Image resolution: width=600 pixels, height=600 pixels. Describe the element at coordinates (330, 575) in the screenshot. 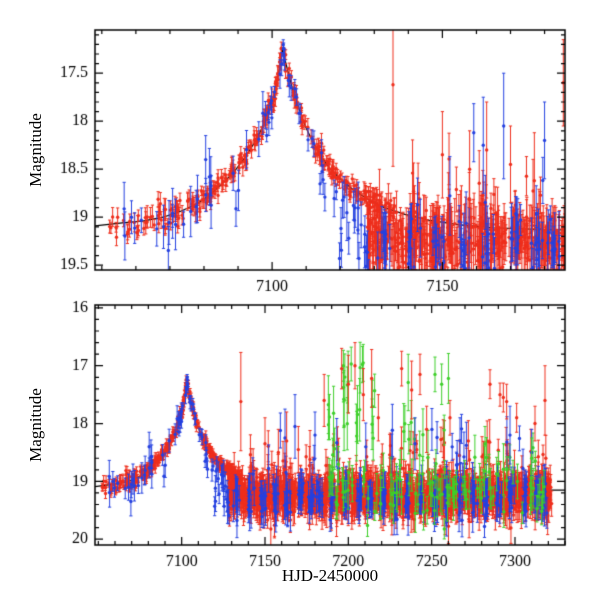

I see `x-axis-title: HJD-2450000` at that location.